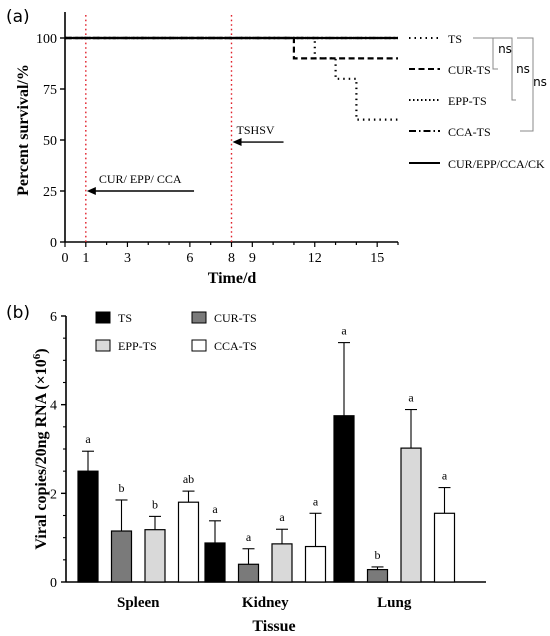 The width and height of the screenshot is (550, 636). What do you see at coordinates (189, 258) in the screenshot?
I see `survival-x-tick-label: 6` at bounding box center [189, 258].